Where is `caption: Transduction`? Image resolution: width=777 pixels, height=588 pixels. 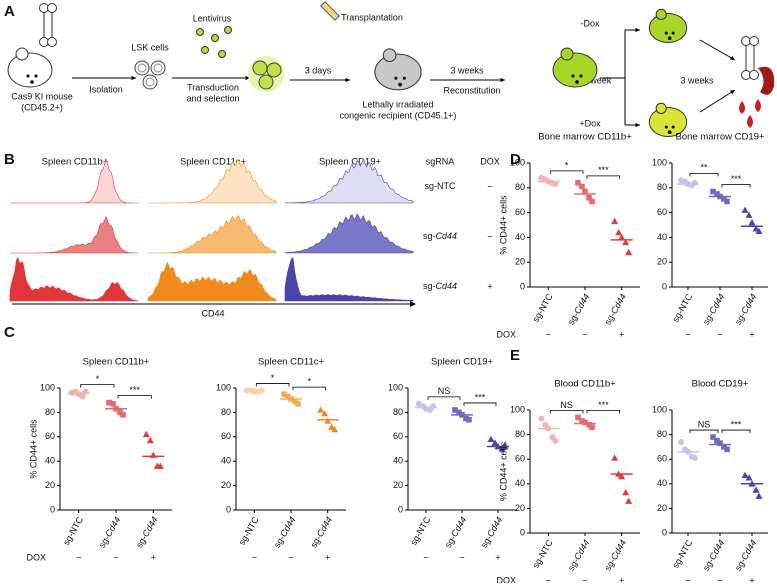
caption: Transduction is located at coordinates (213, 87).